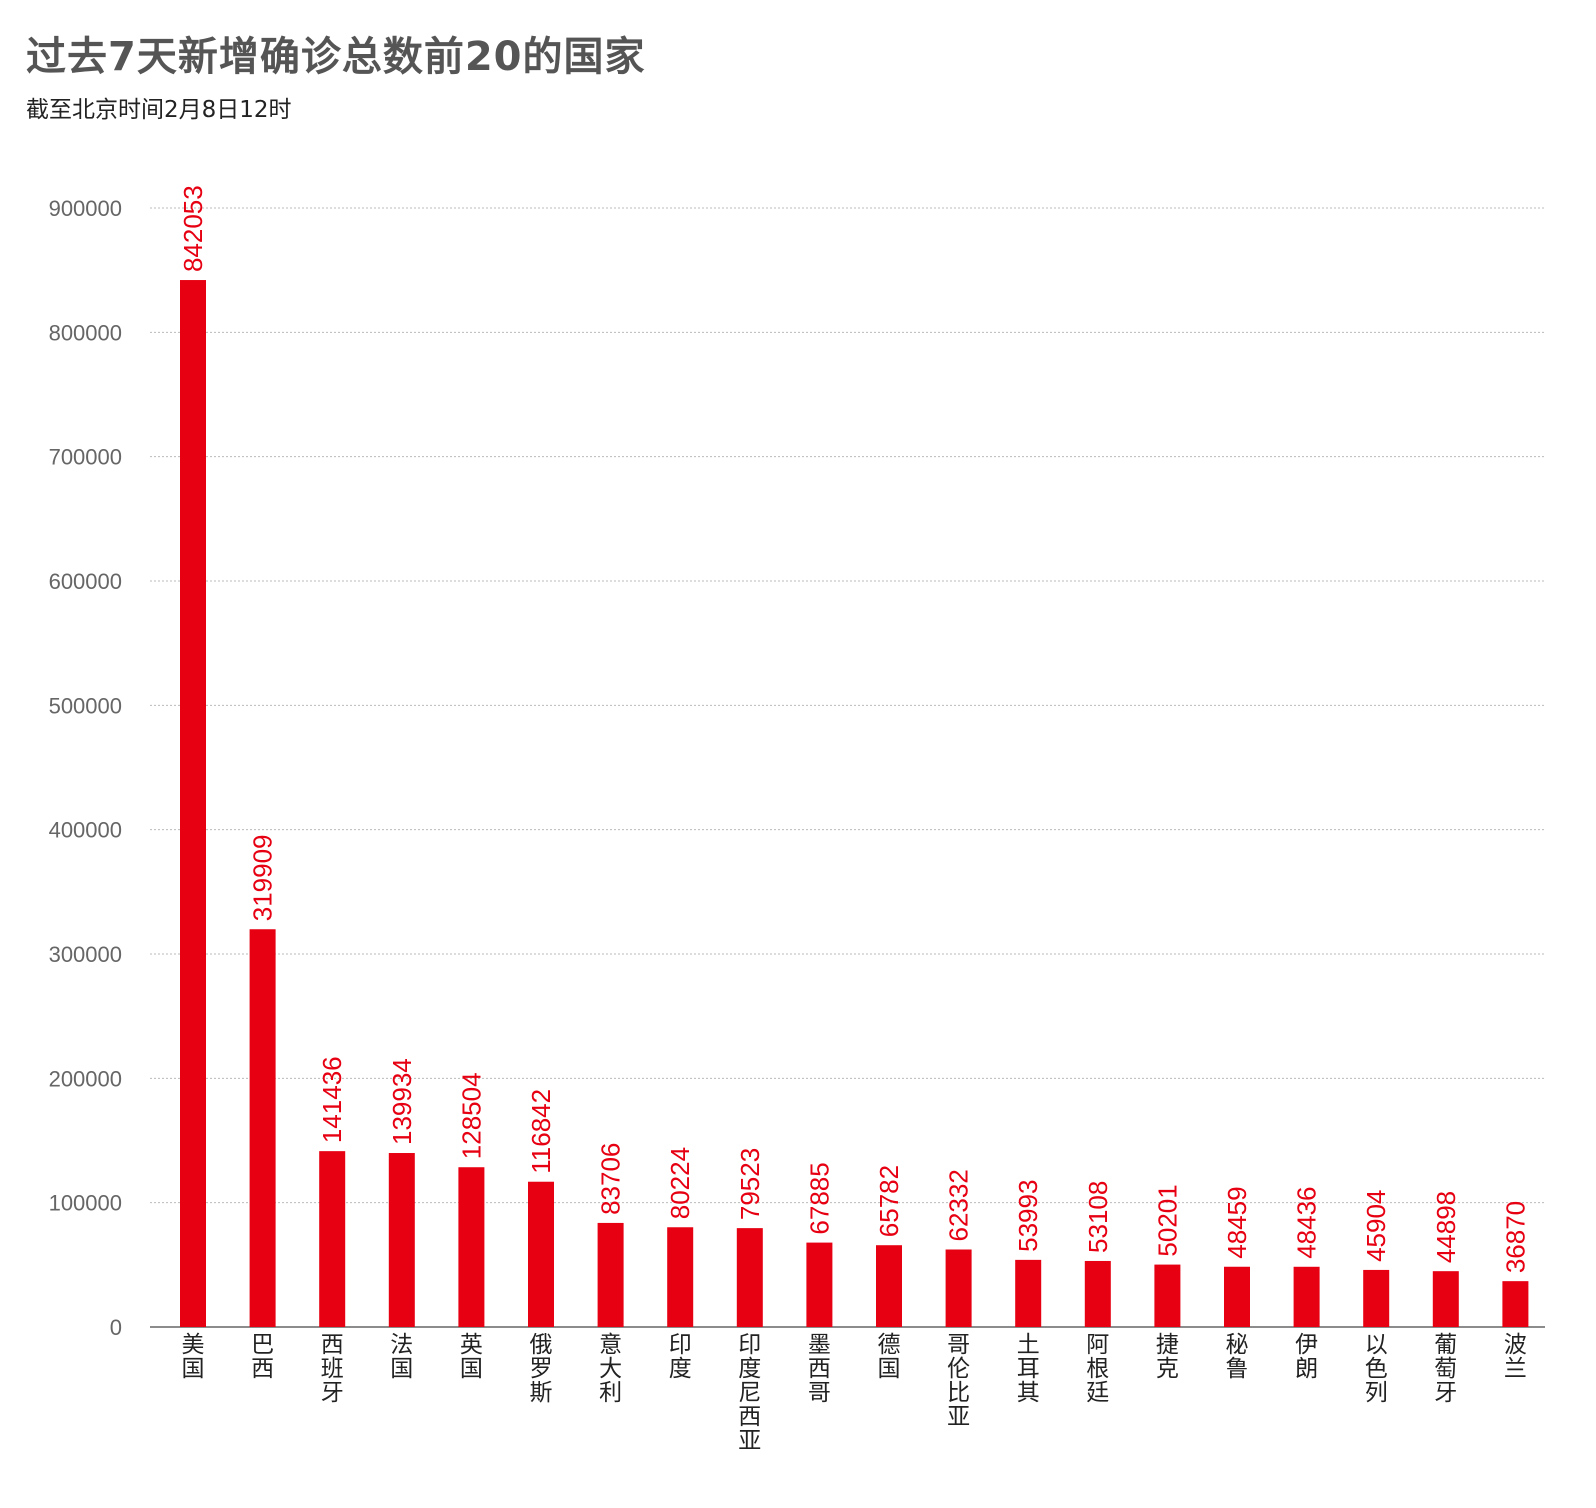 The width and height of the screenshot is (1596, 1508). Describe the element at coordinates (958, 1381) in the screenshot. I see `category-label: 哥伦比亚` at that location.